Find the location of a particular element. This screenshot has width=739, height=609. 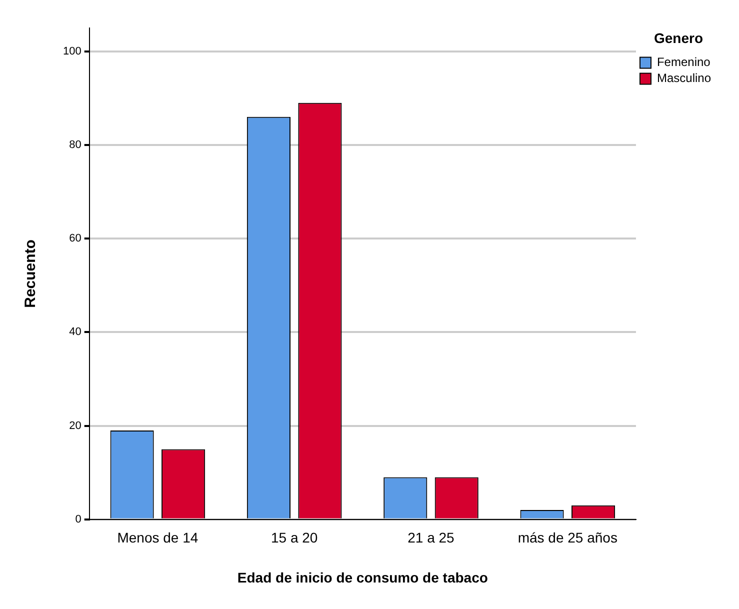

y-tick-label: 40 is located at coordinates (75, 332).